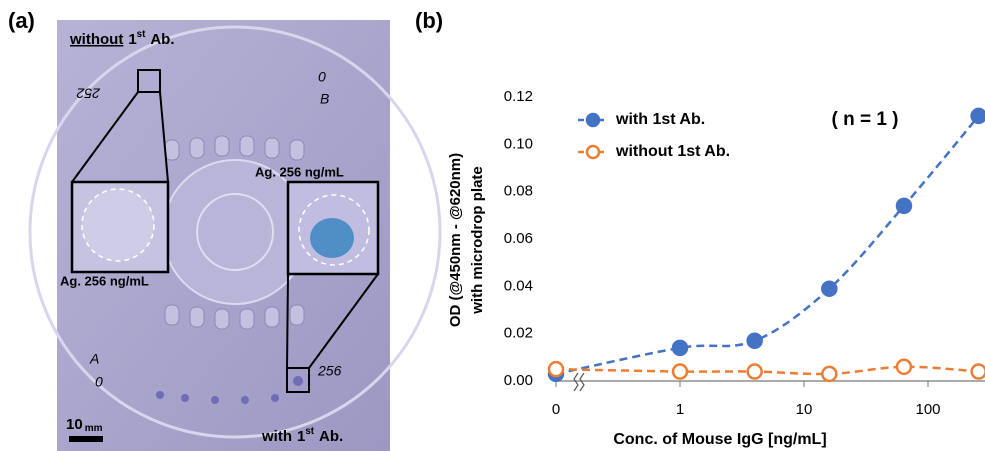  What do you see at coordinates (86, 439) in the screenshot?
I see `scale-bar` at bounding box center [86, 439].